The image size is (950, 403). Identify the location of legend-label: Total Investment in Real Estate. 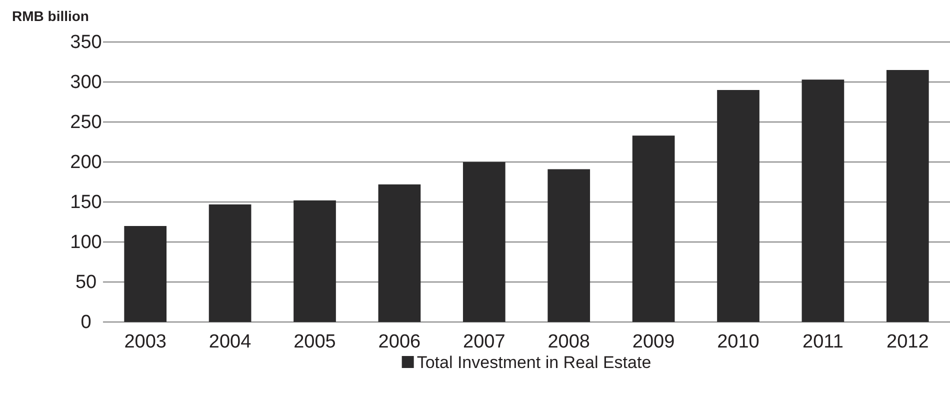
(534, 362).